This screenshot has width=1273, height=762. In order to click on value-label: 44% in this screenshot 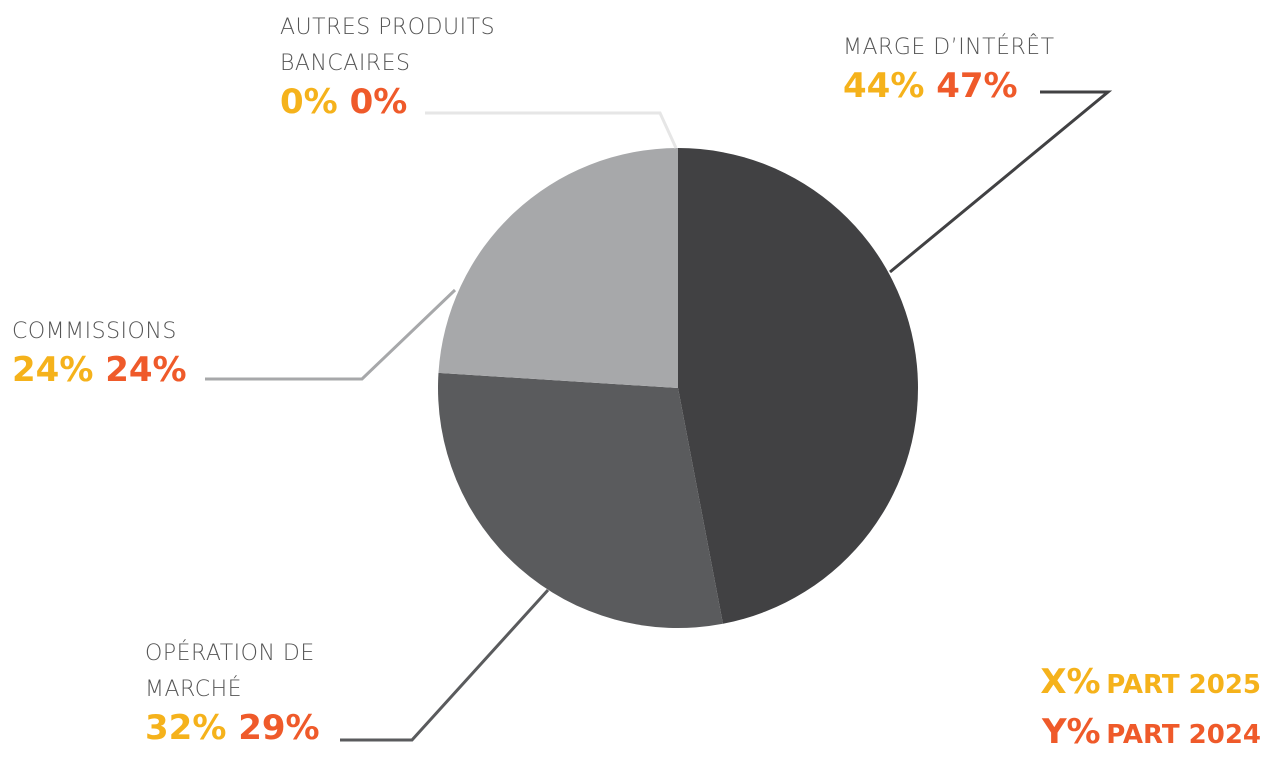, I will do `click(884, 86)`.